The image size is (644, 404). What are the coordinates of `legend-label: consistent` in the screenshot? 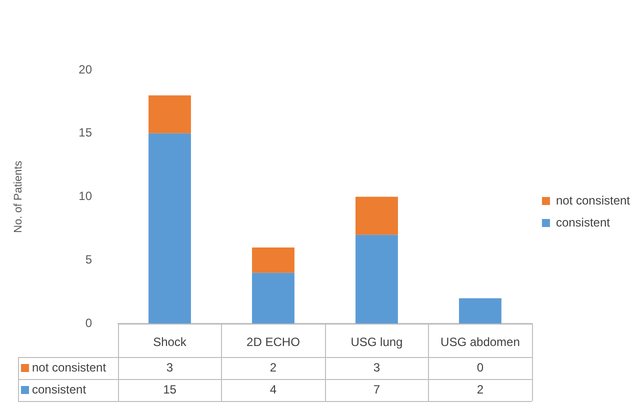 It's located at (583, 222).